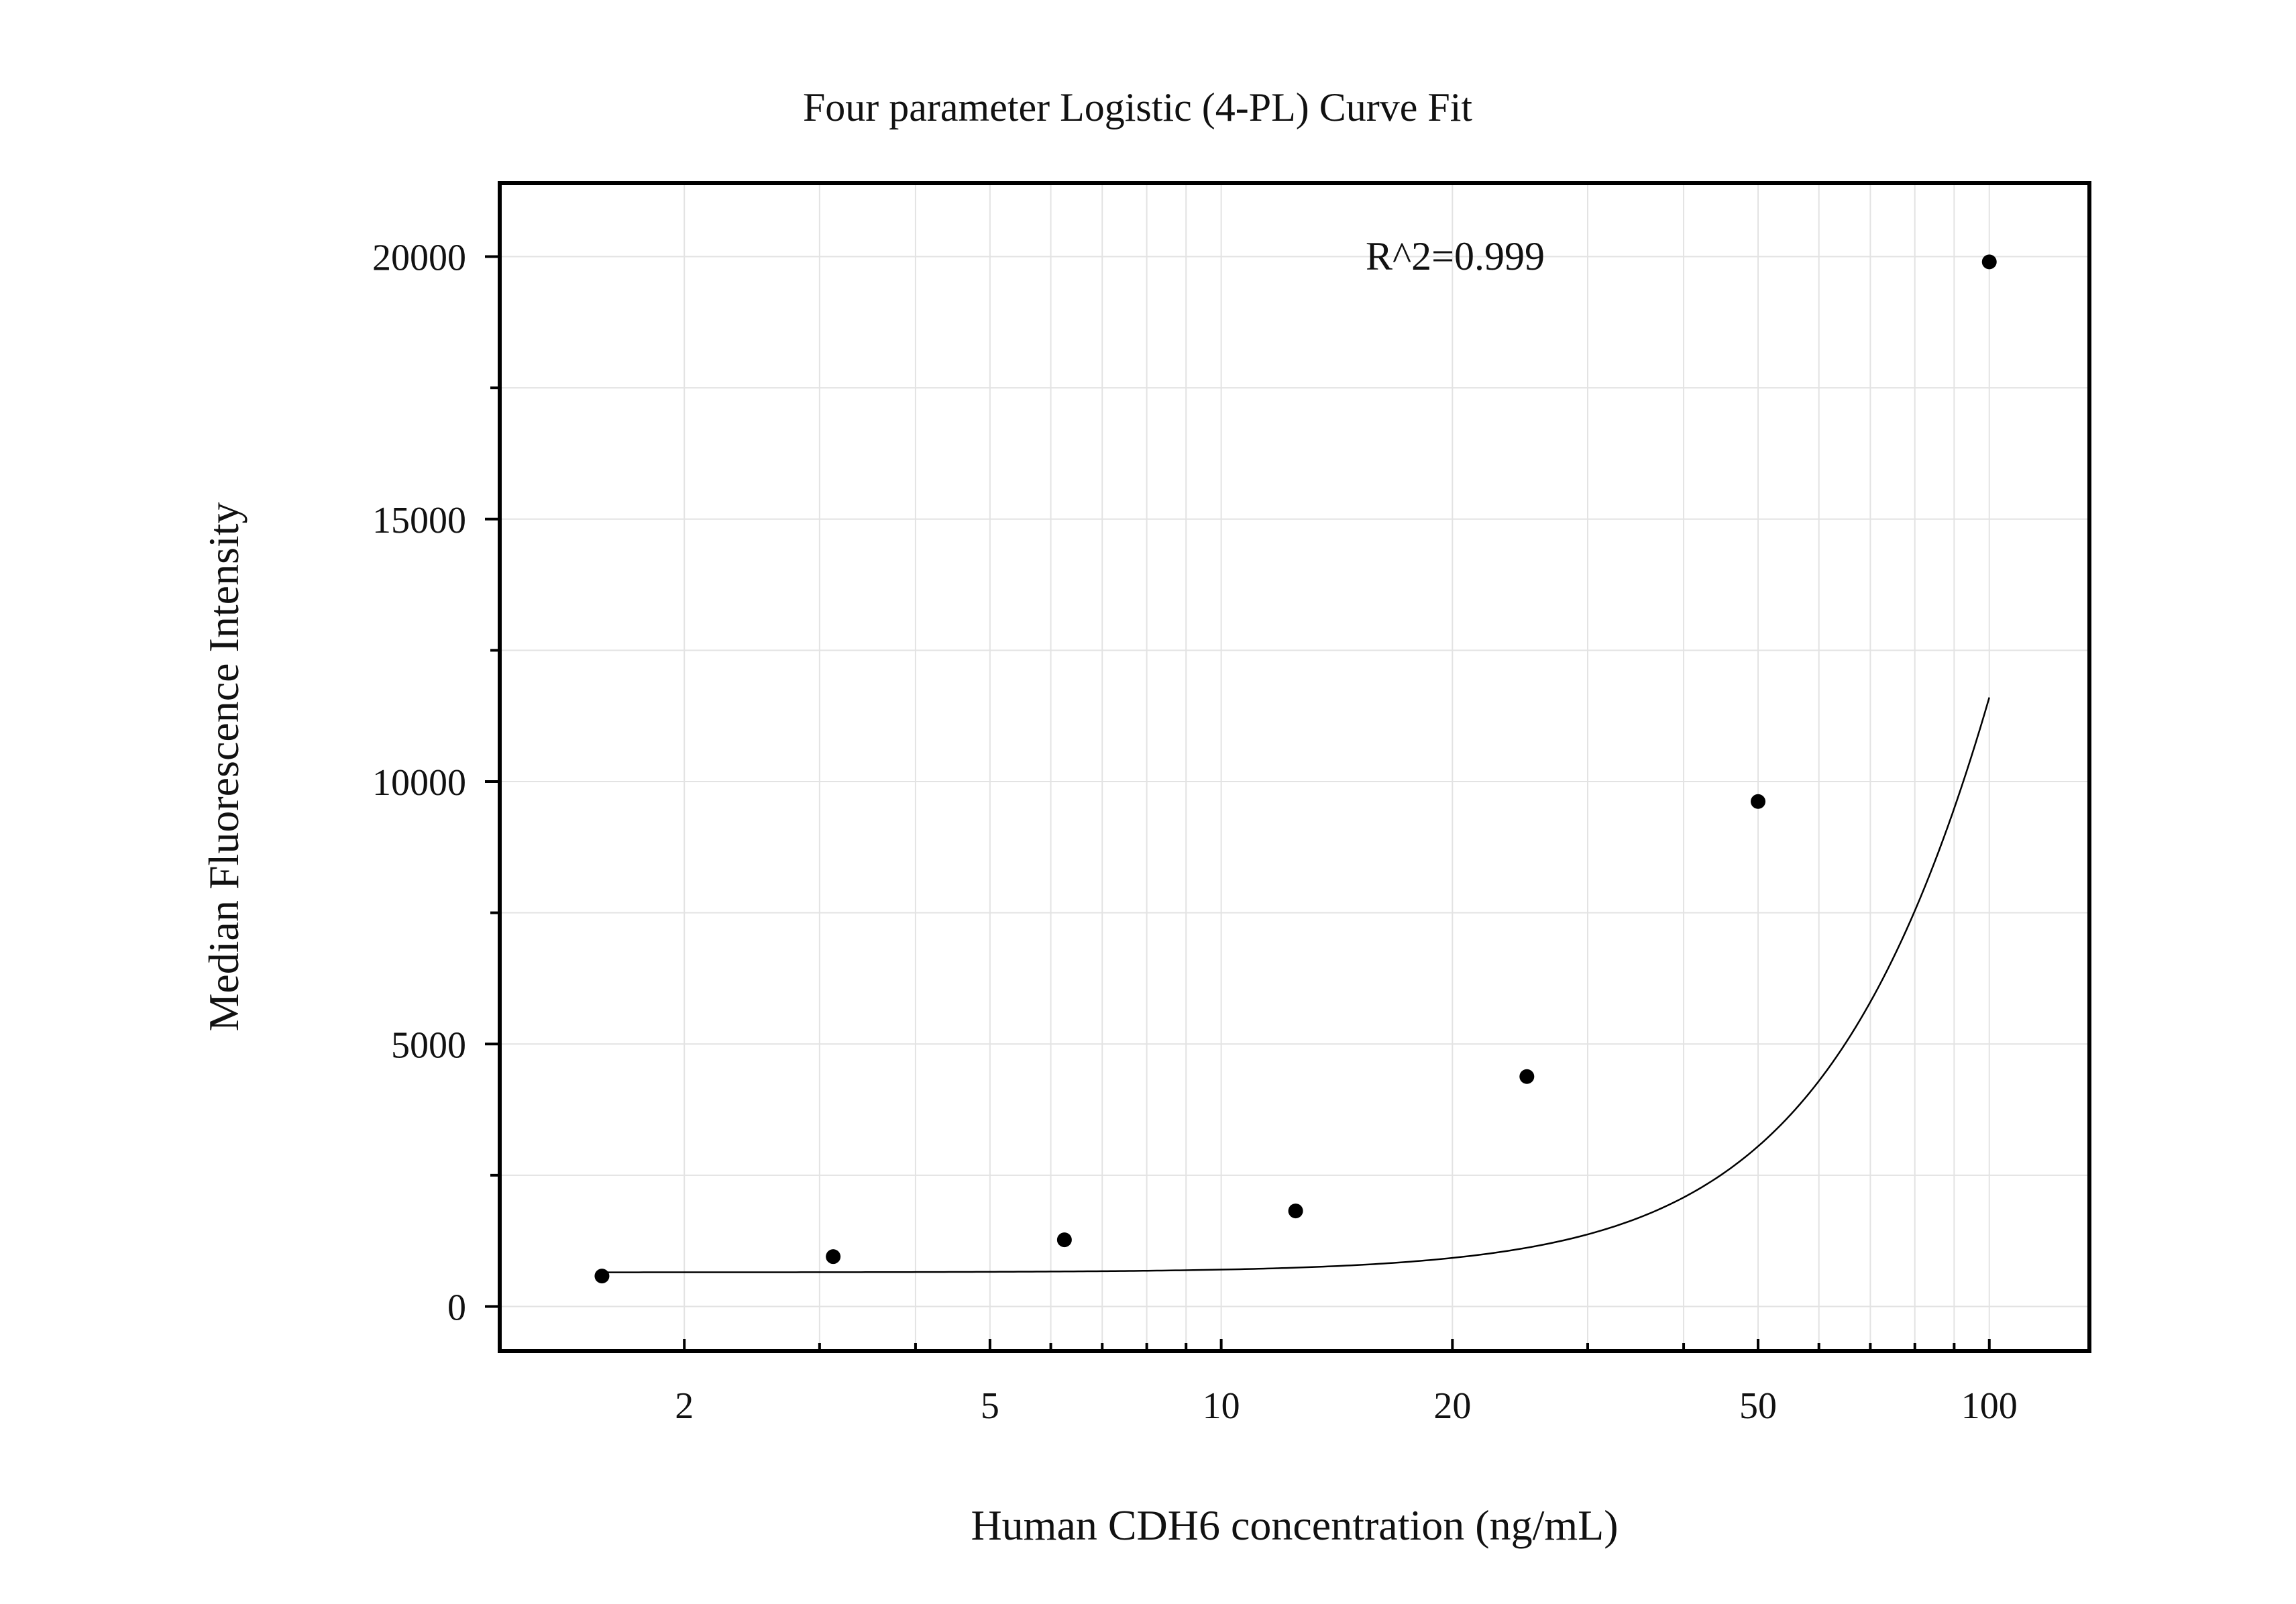 The height and width of the screenshot is (1604, 2296). I want to click on y-tick-label: 10000, so click(419, 783).